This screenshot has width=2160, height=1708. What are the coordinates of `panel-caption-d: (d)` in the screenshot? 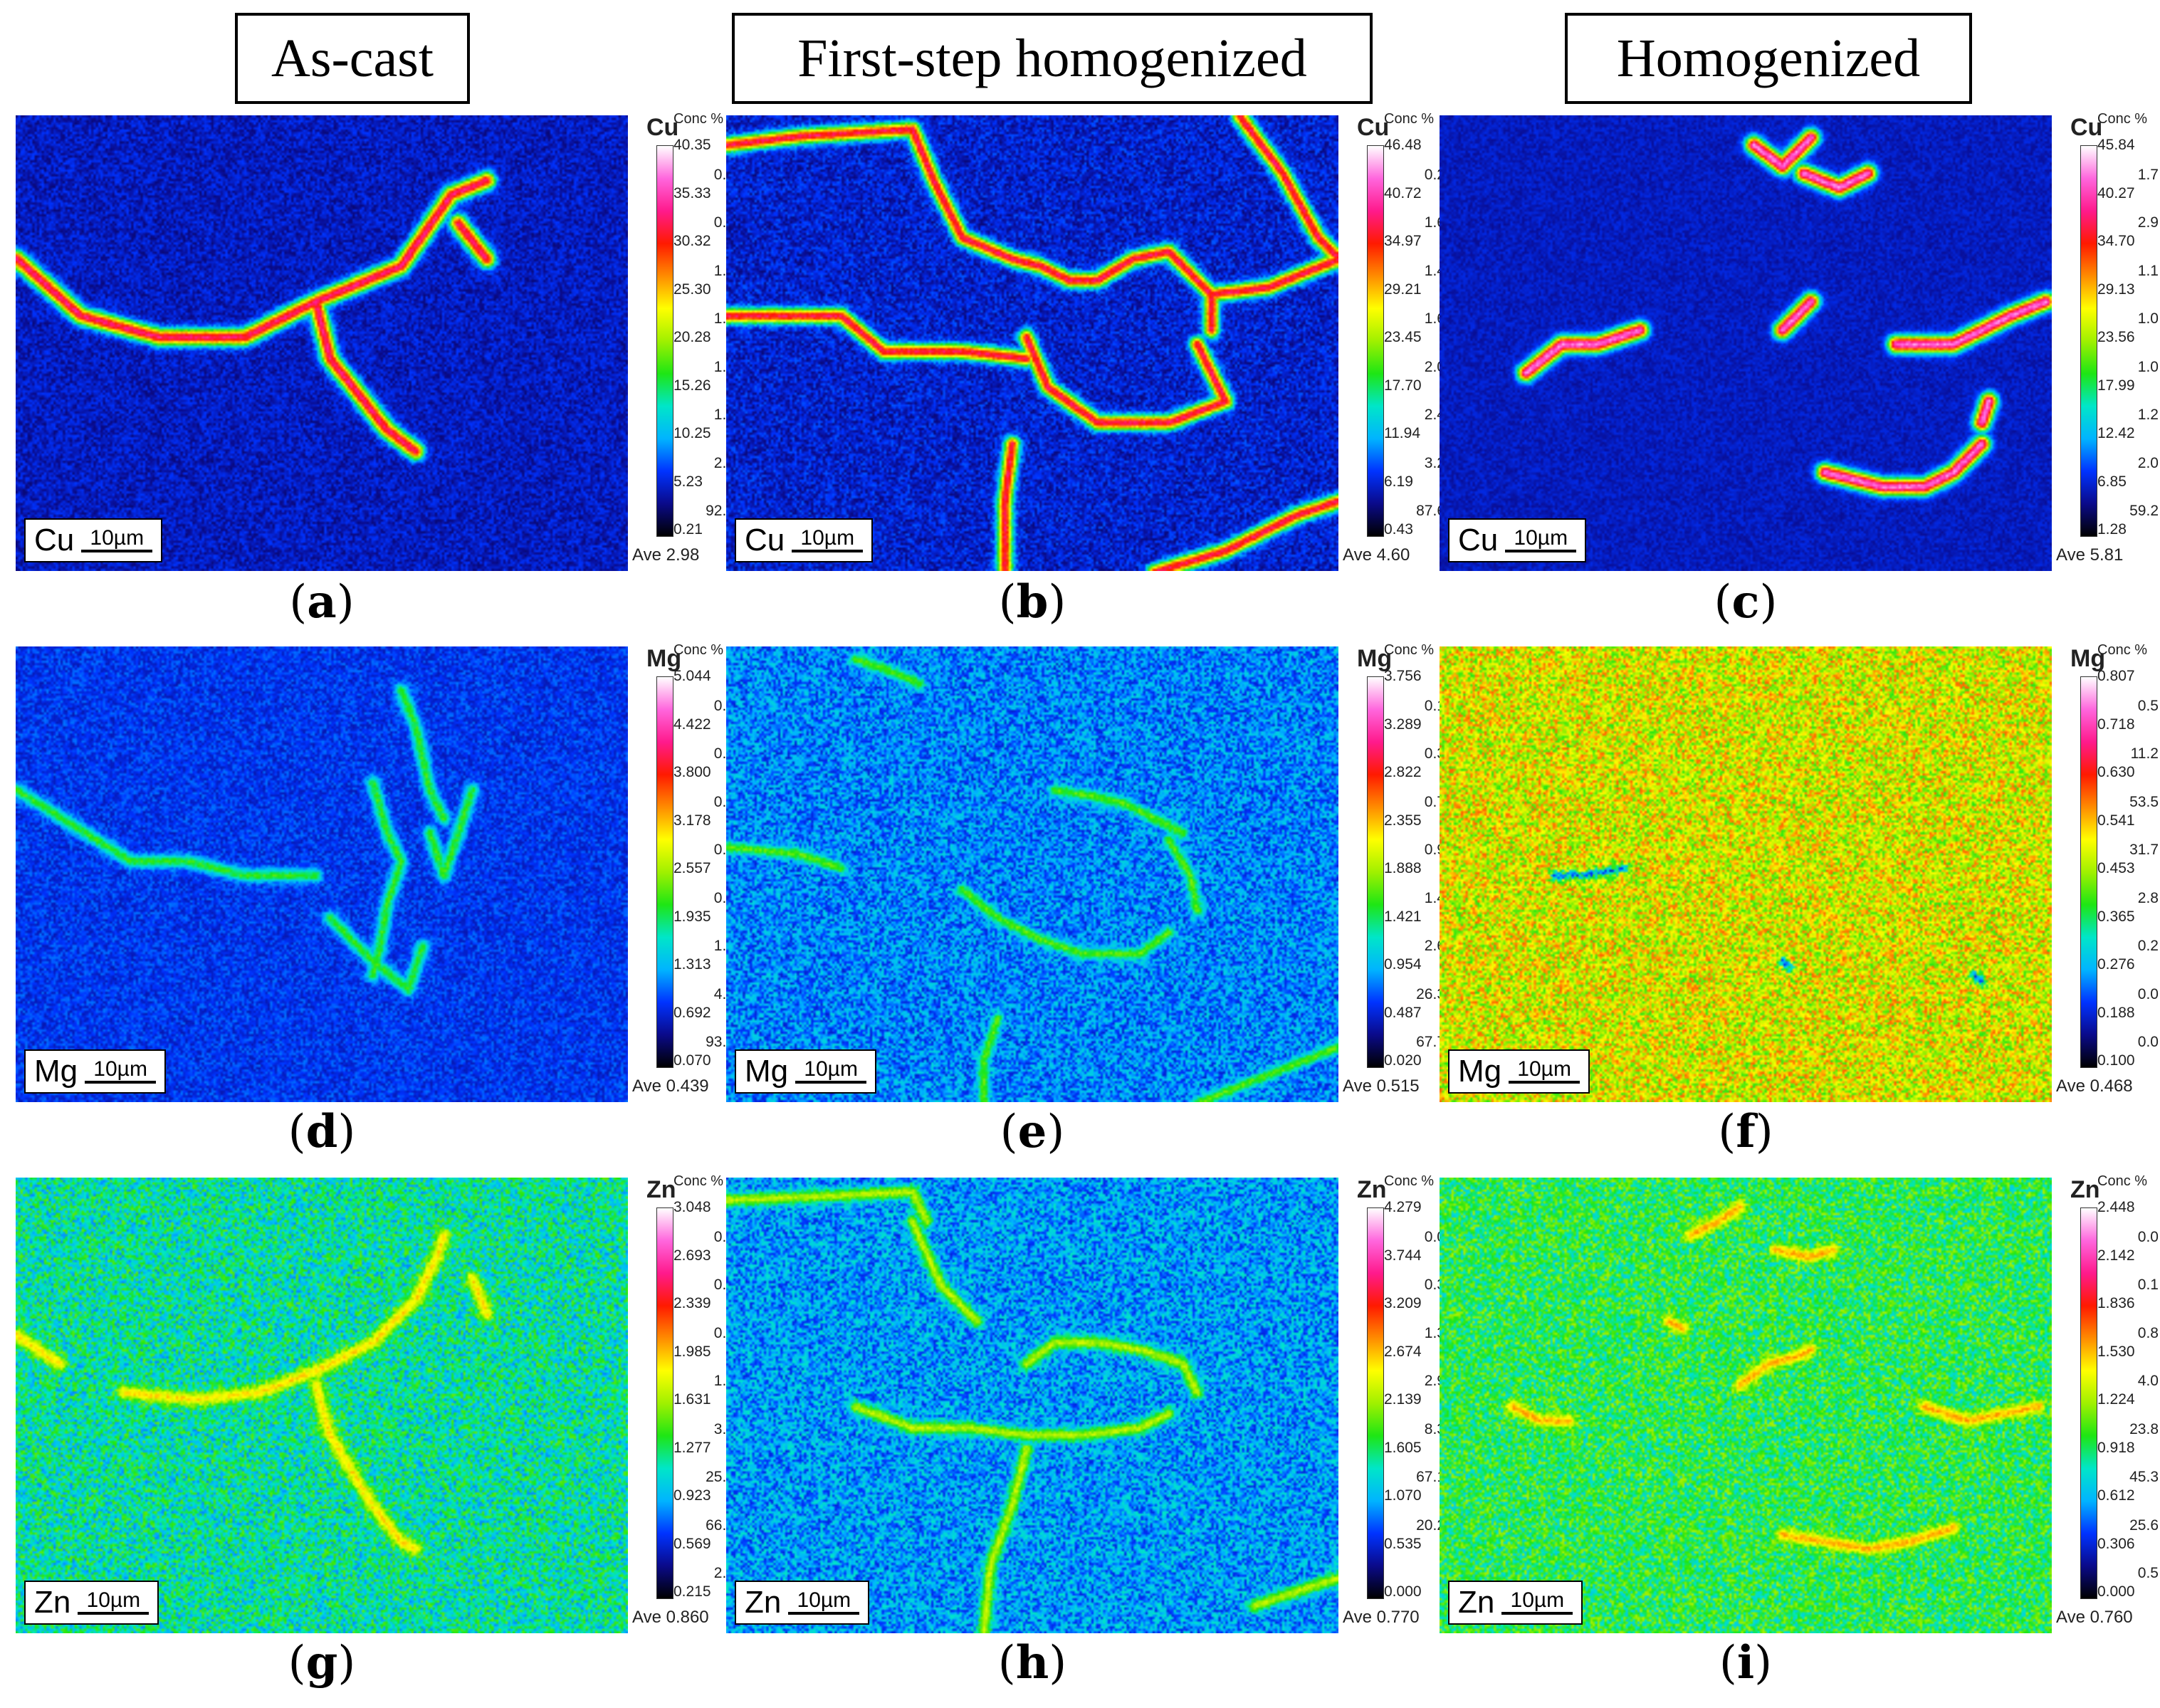 It's located at (322, 1131).